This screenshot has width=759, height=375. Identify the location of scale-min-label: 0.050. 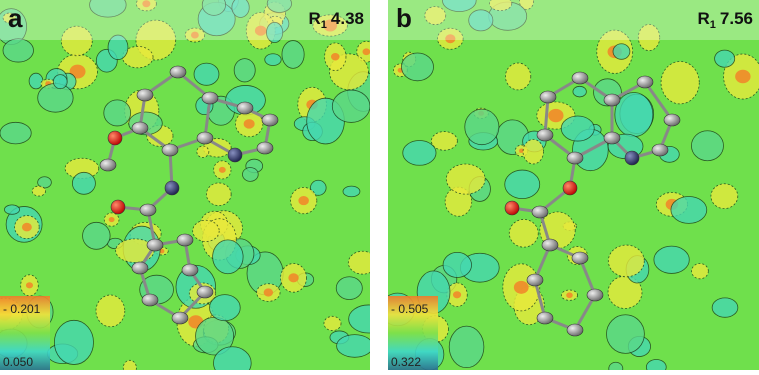
(18, 362).